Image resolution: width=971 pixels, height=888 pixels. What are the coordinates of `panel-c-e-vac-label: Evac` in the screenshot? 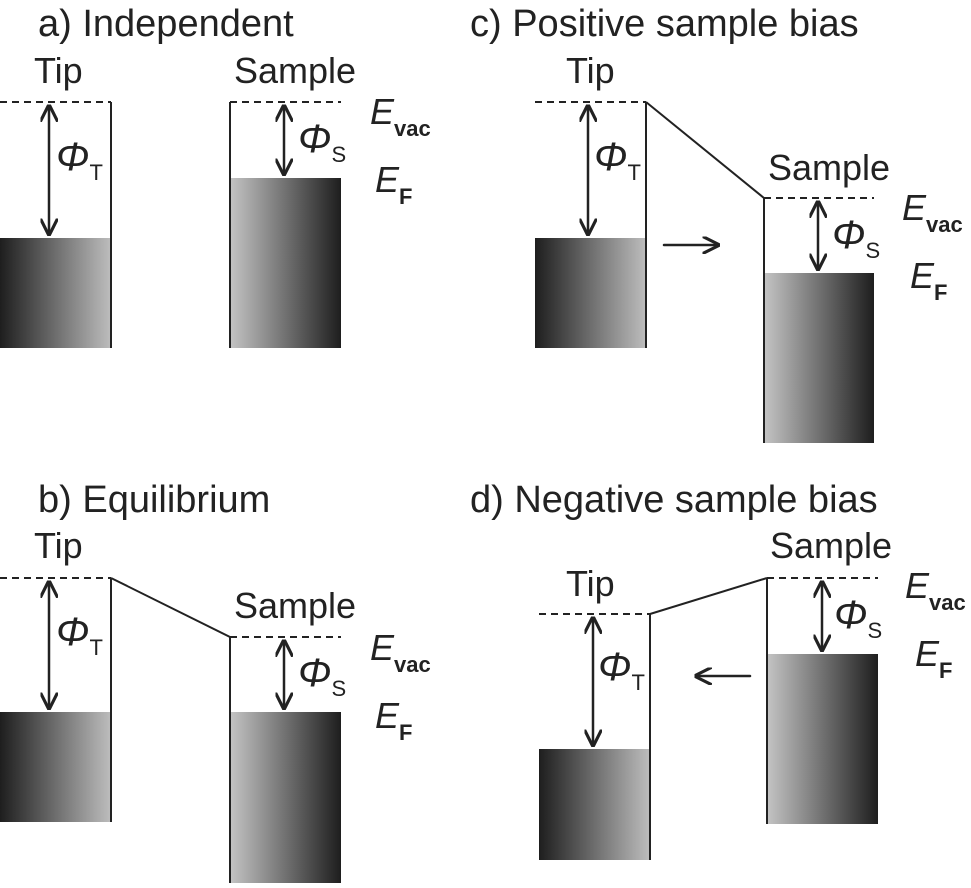 It's located at (932, 212).